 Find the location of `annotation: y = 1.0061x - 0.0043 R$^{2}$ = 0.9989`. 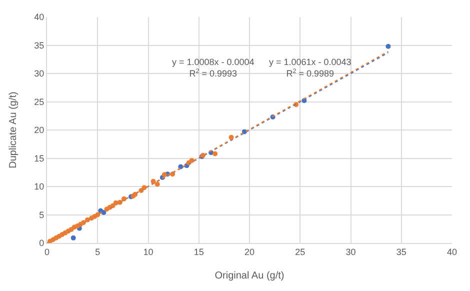

annotation: y = 1.0061x - 0.0043 R$^{2}$ = 0.9989 is located at coordinates (310, 68).